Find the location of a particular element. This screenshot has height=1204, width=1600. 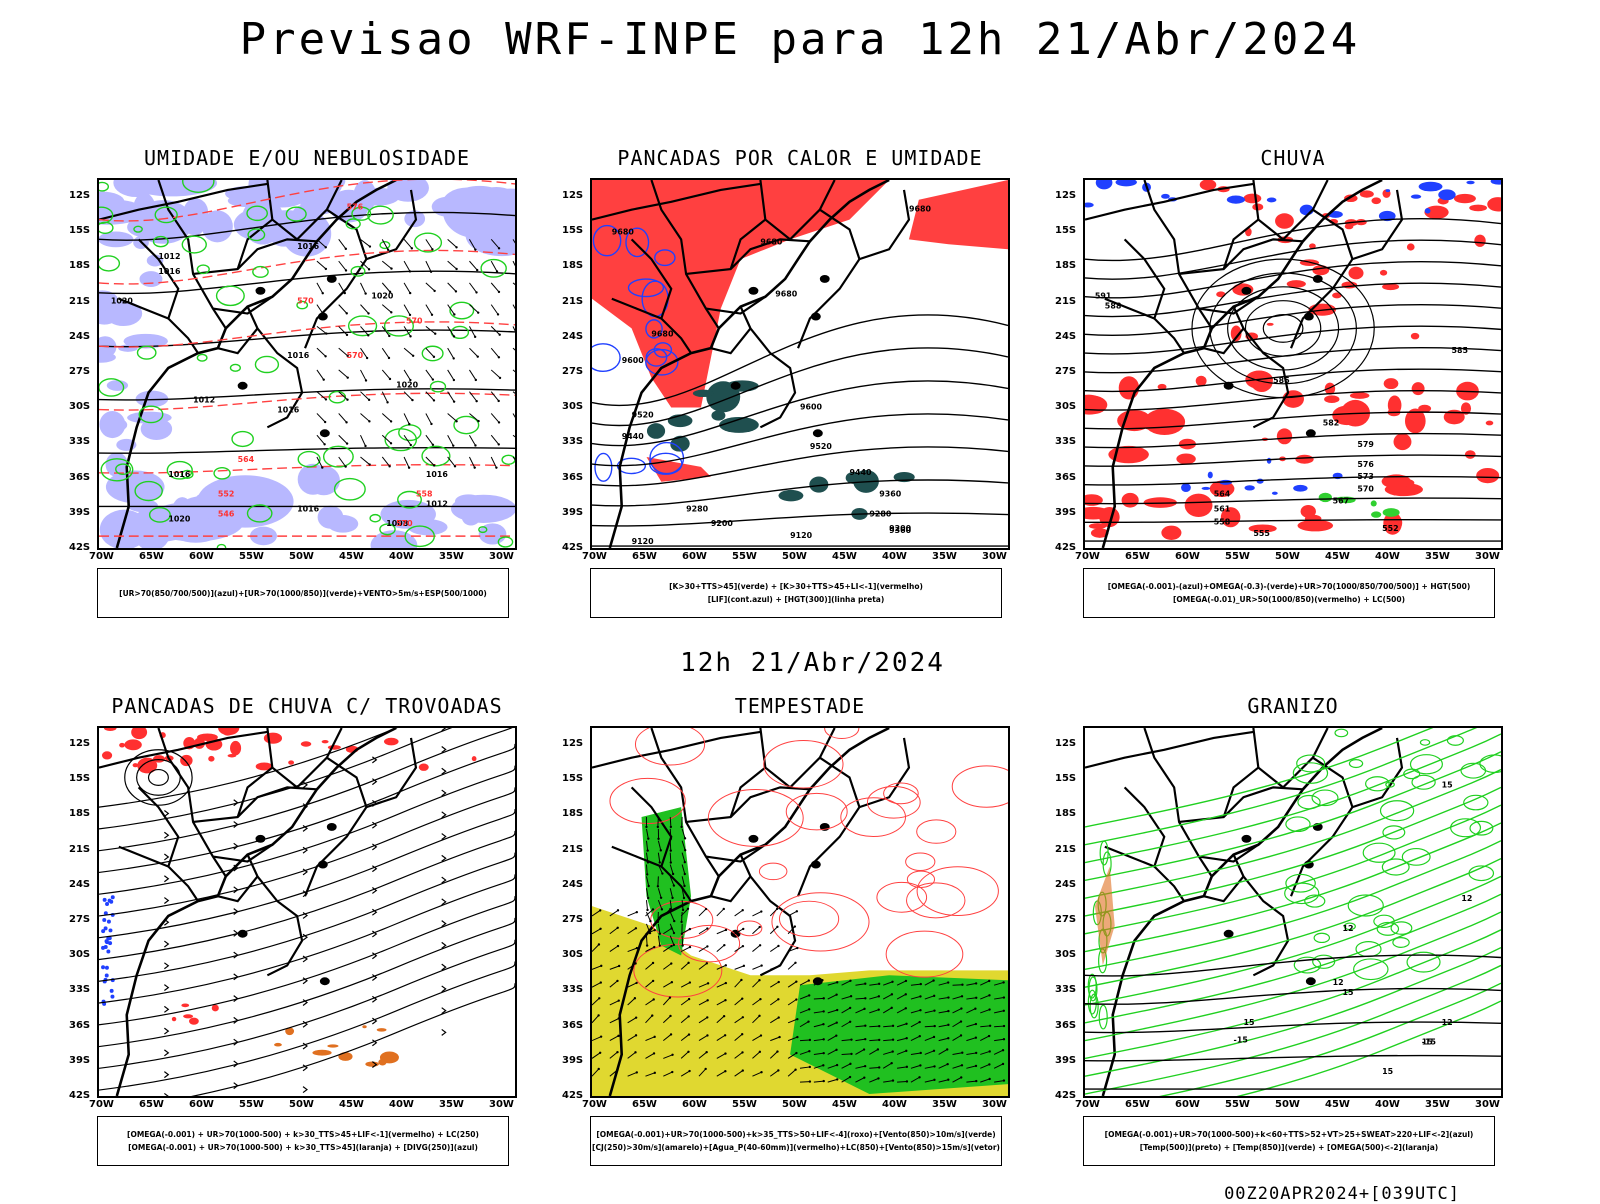

lifted-index-contour is located at coordinates (603, 467).